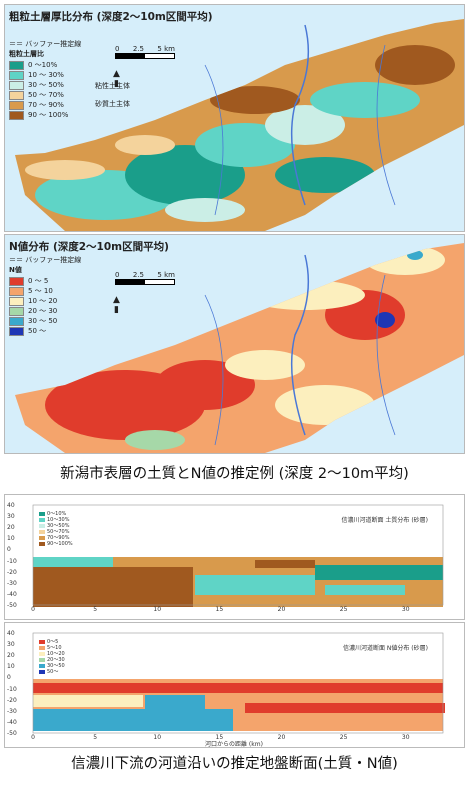  I want to click on section1-title: 信濃川河道断面 土質分布 (砂層), so click(385, 520).